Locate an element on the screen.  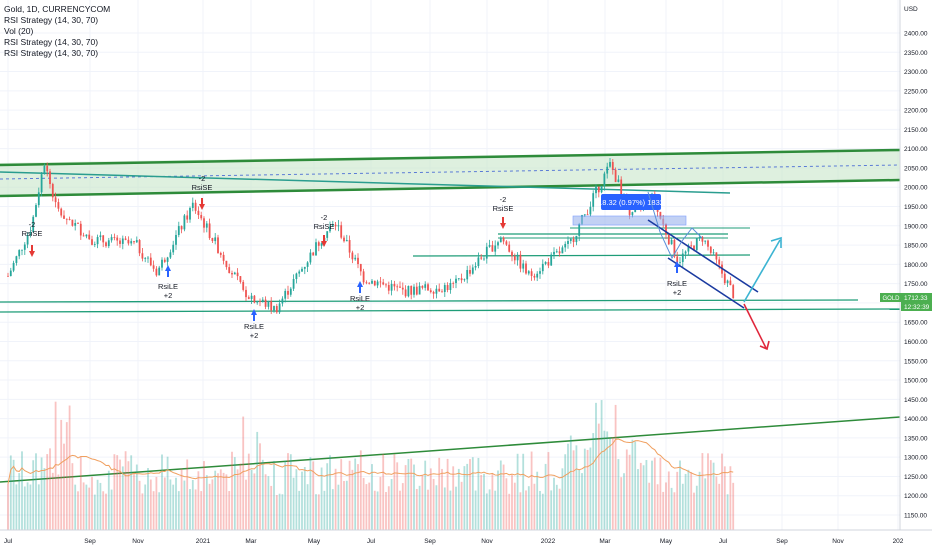
price-tick-label: 1500.00 is located at coordinates (916, 381).